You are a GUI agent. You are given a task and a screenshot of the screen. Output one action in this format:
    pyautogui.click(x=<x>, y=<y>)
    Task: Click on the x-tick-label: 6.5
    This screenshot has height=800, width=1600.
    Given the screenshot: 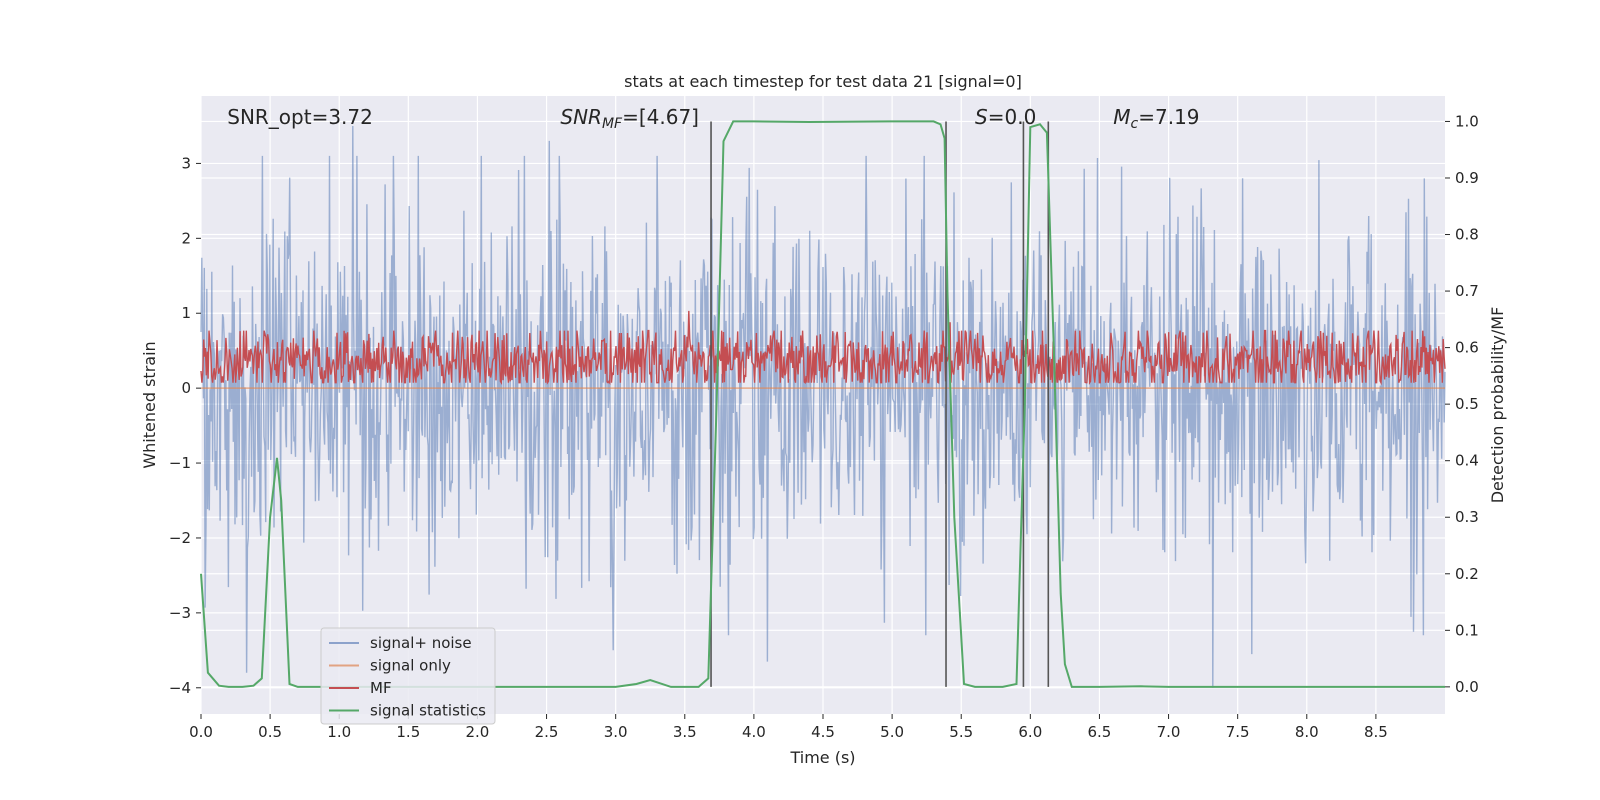 What is the action you would take?
    pyautogui.click(x=1100, y=732)
    